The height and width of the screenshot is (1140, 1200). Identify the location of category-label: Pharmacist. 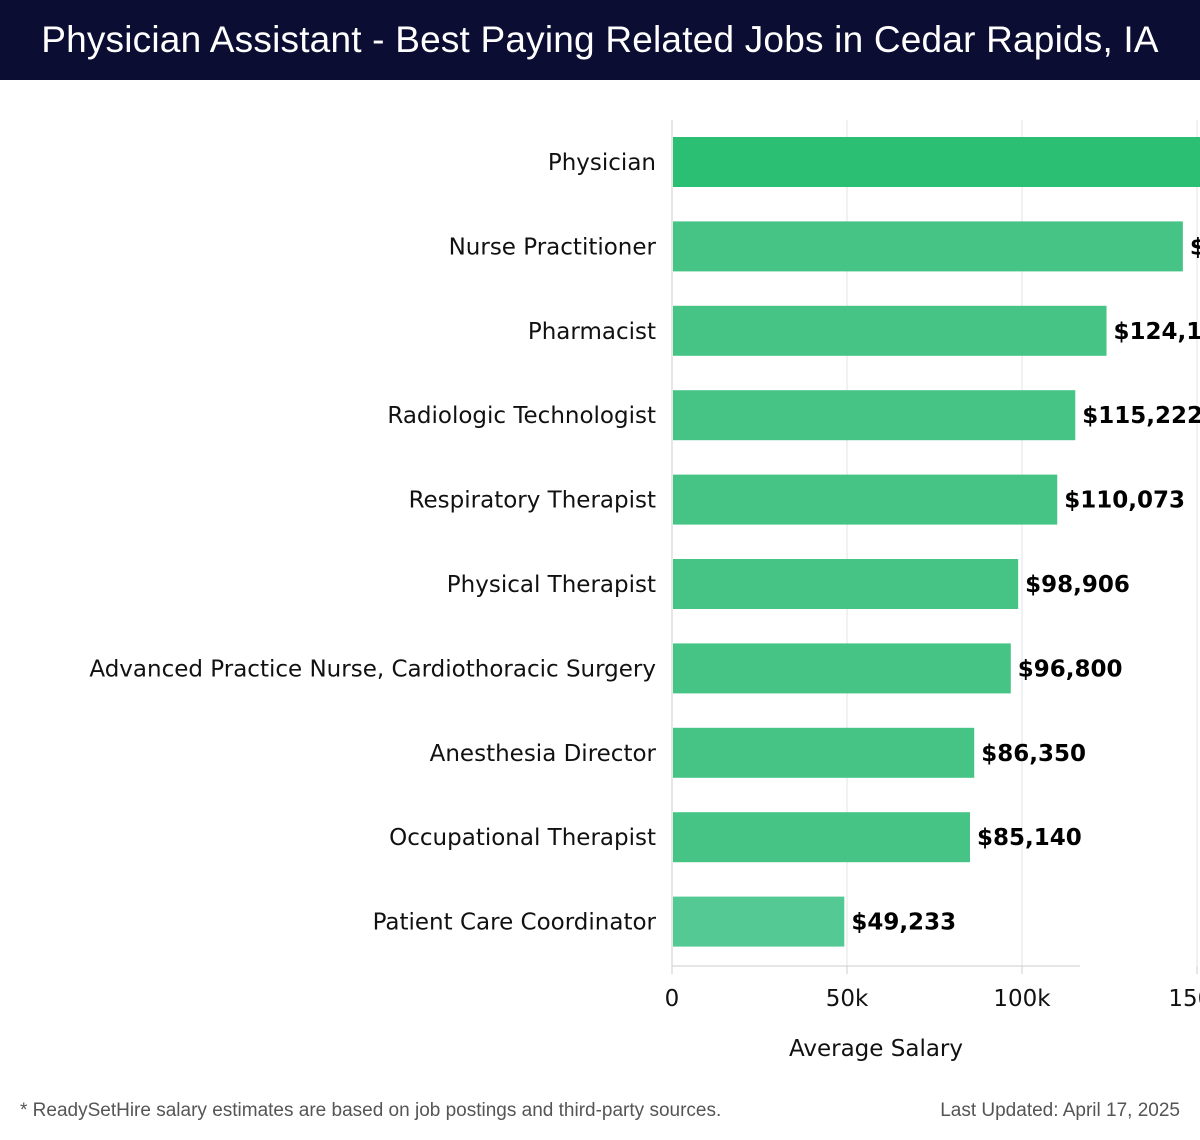
(592, 332).